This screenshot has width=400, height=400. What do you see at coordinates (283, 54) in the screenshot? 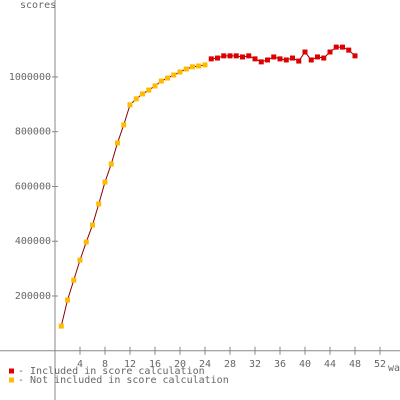
I see `series-line` at bounding box center [283, 54].